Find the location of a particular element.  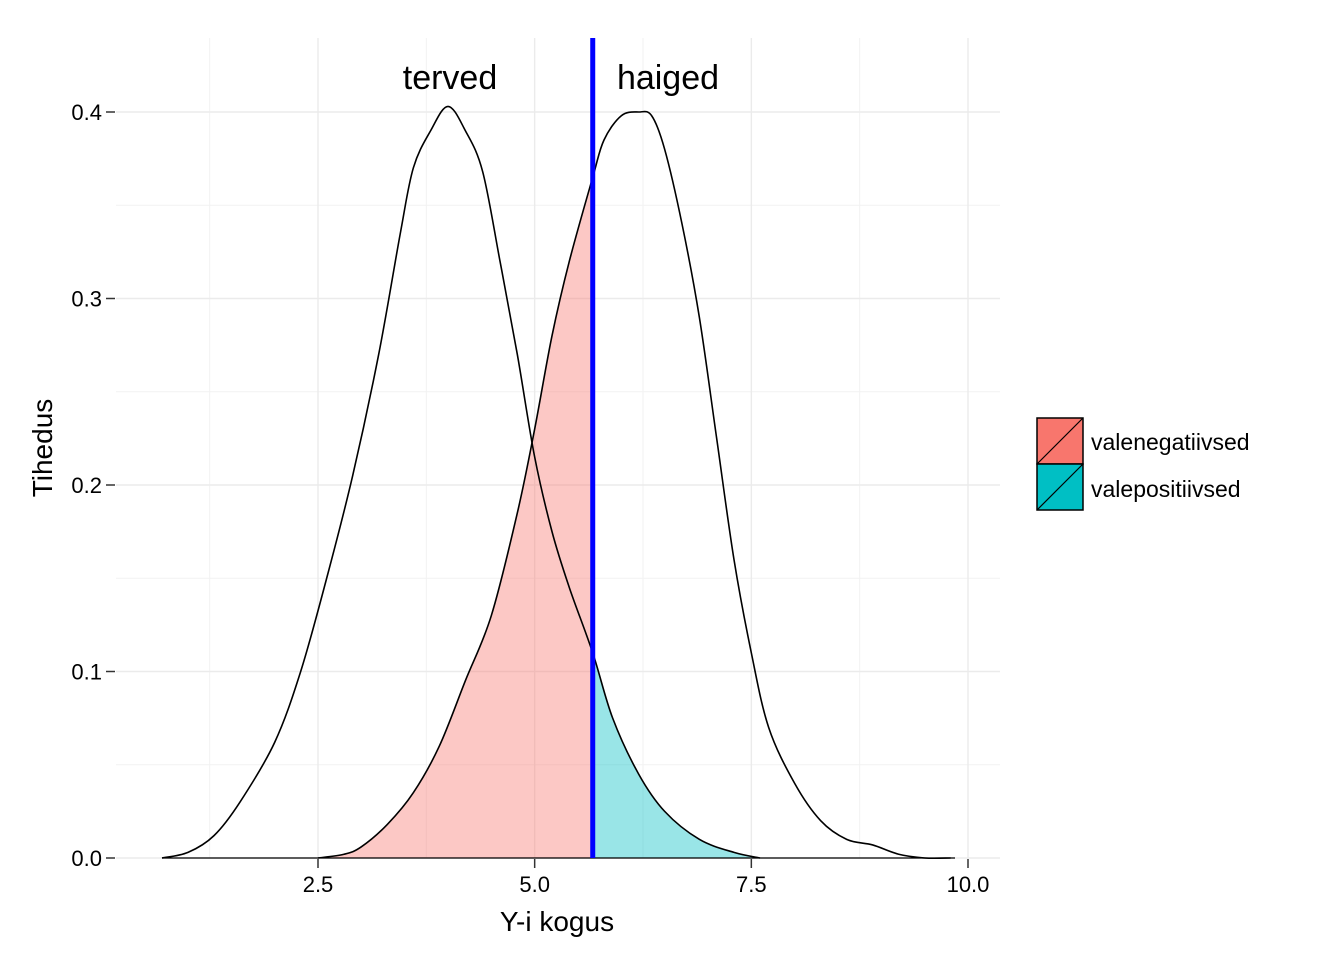

legend-item-valenegatiivsed: valenegatiivsed is located at coordinates (1143, 441).